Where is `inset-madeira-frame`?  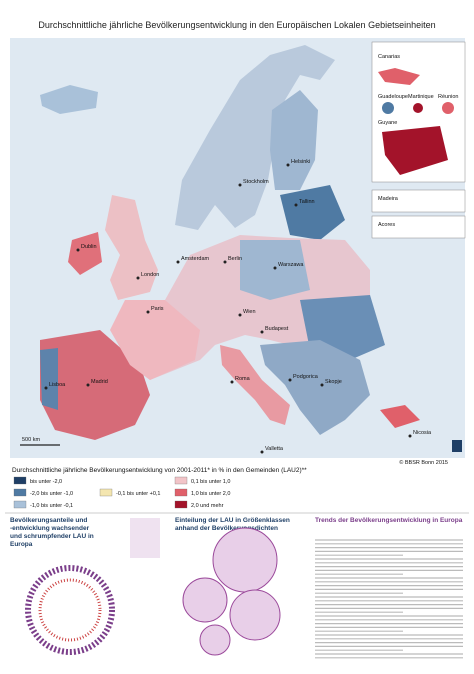 inset-madeira-frame is located at coordinates (418, 201).